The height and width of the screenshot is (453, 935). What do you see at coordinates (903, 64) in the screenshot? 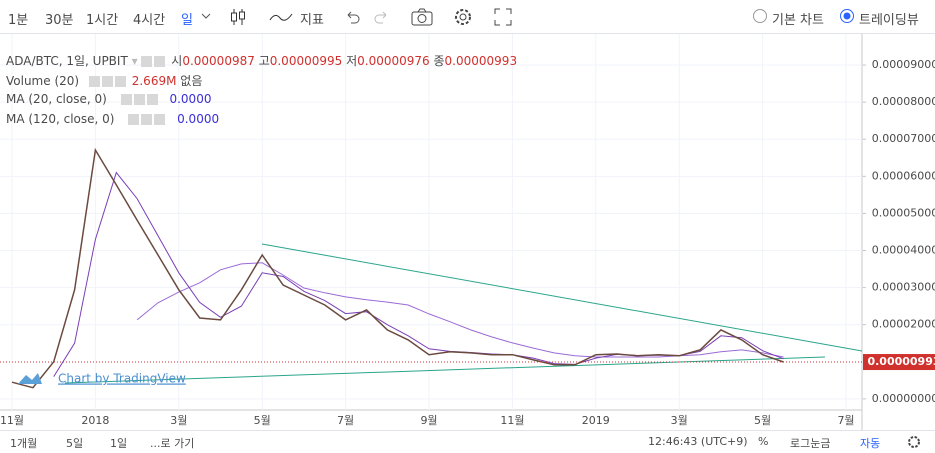
I see `y-tick-label: 0.00009000` at bounding box center [903, 64].